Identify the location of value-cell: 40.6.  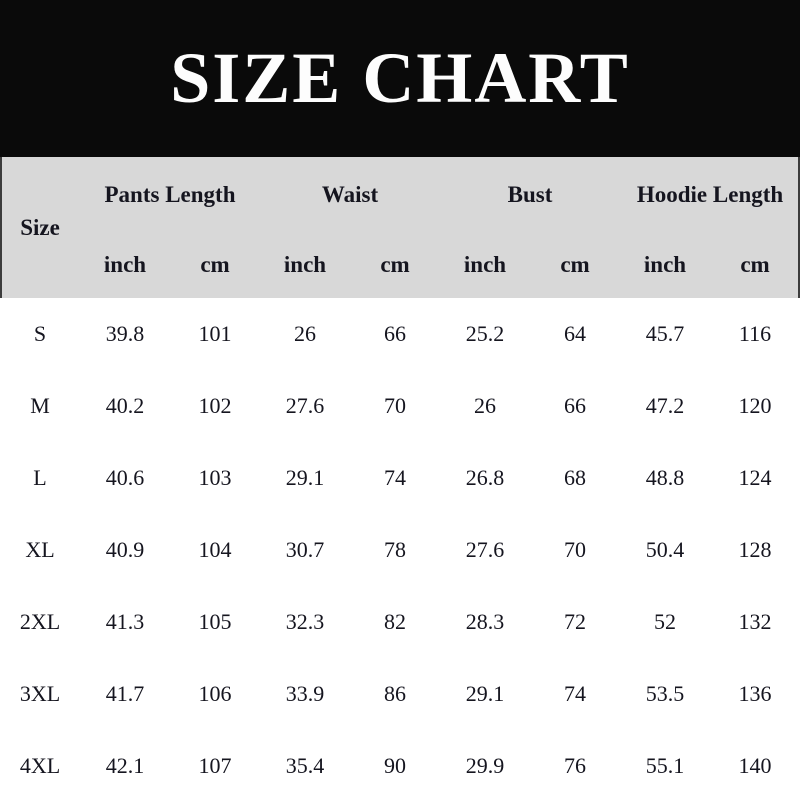
(125, 478).